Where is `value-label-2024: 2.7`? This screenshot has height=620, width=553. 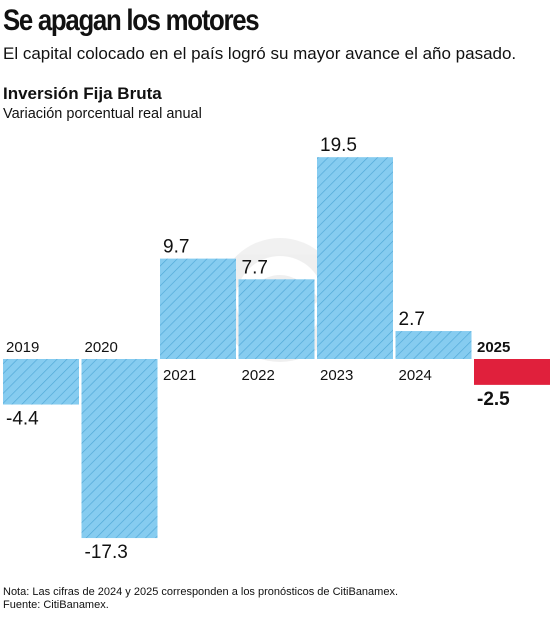 value-label-2024: 2.7 is located at coordinates (412, 319).